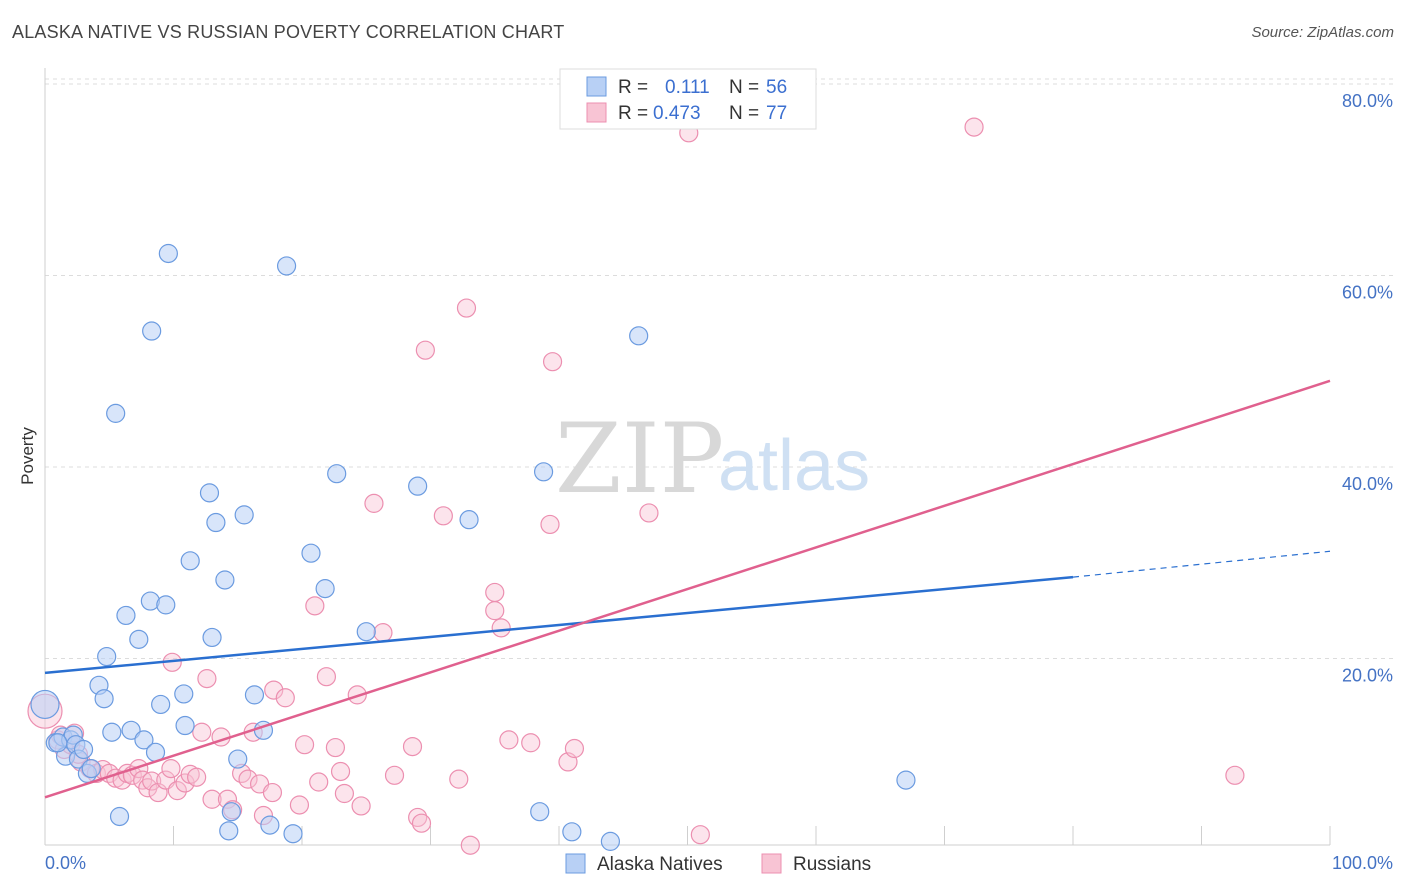 The image size is (1406, 892). What do you see at coordinates (559, 625) in the screenshot?
I see `alaska-natives-trend-line` at bounding box center [559, 625].